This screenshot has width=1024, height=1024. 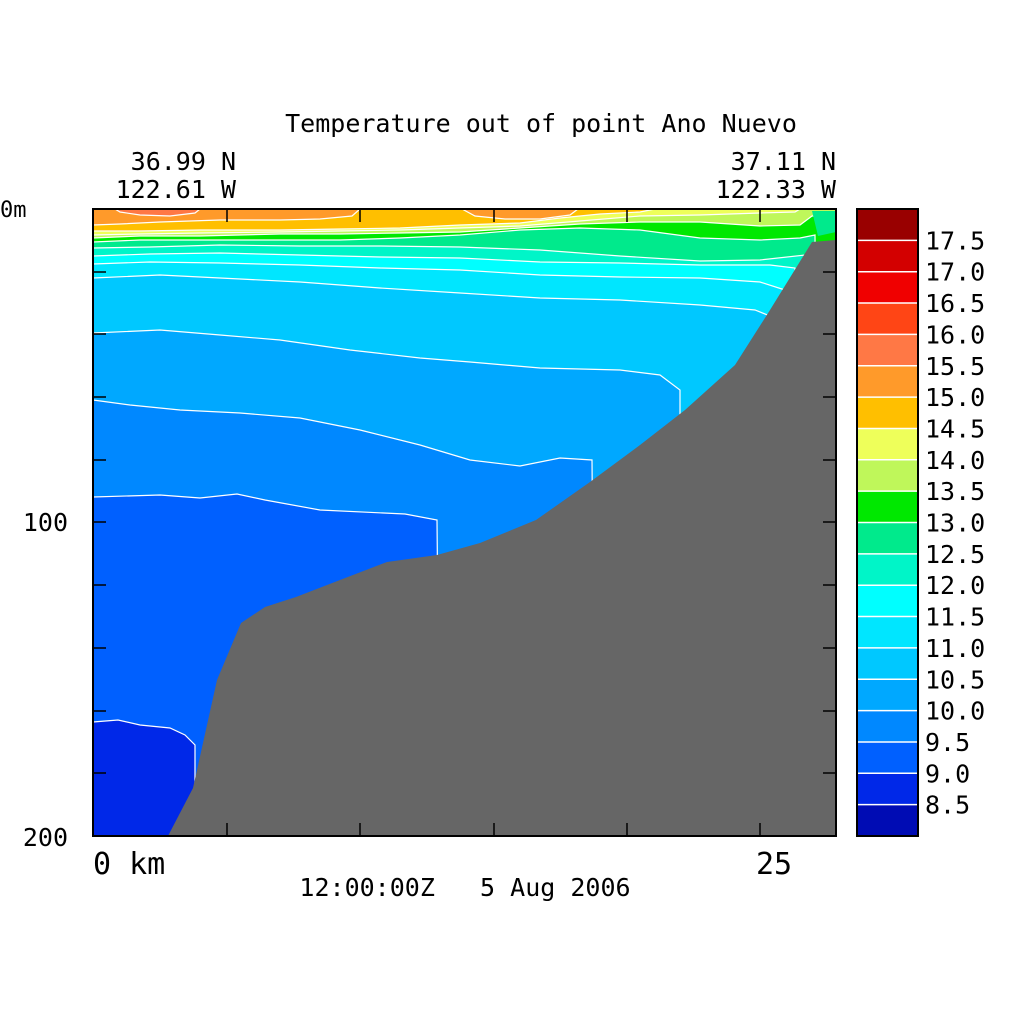 What do you see at coordinates (157, 213) in the screenshot?
I see `band-15-5-patch` at bounding box center [157, 213].